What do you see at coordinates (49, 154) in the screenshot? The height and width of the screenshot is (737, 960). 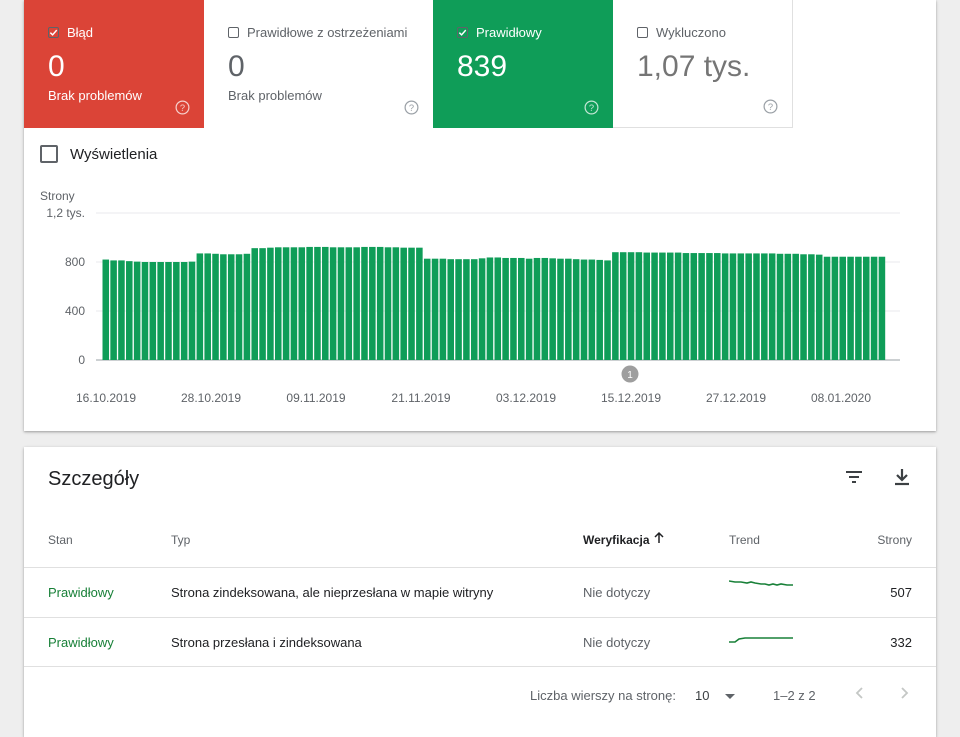 I see `impressions-checkbox` at bounding box center [49, 154].